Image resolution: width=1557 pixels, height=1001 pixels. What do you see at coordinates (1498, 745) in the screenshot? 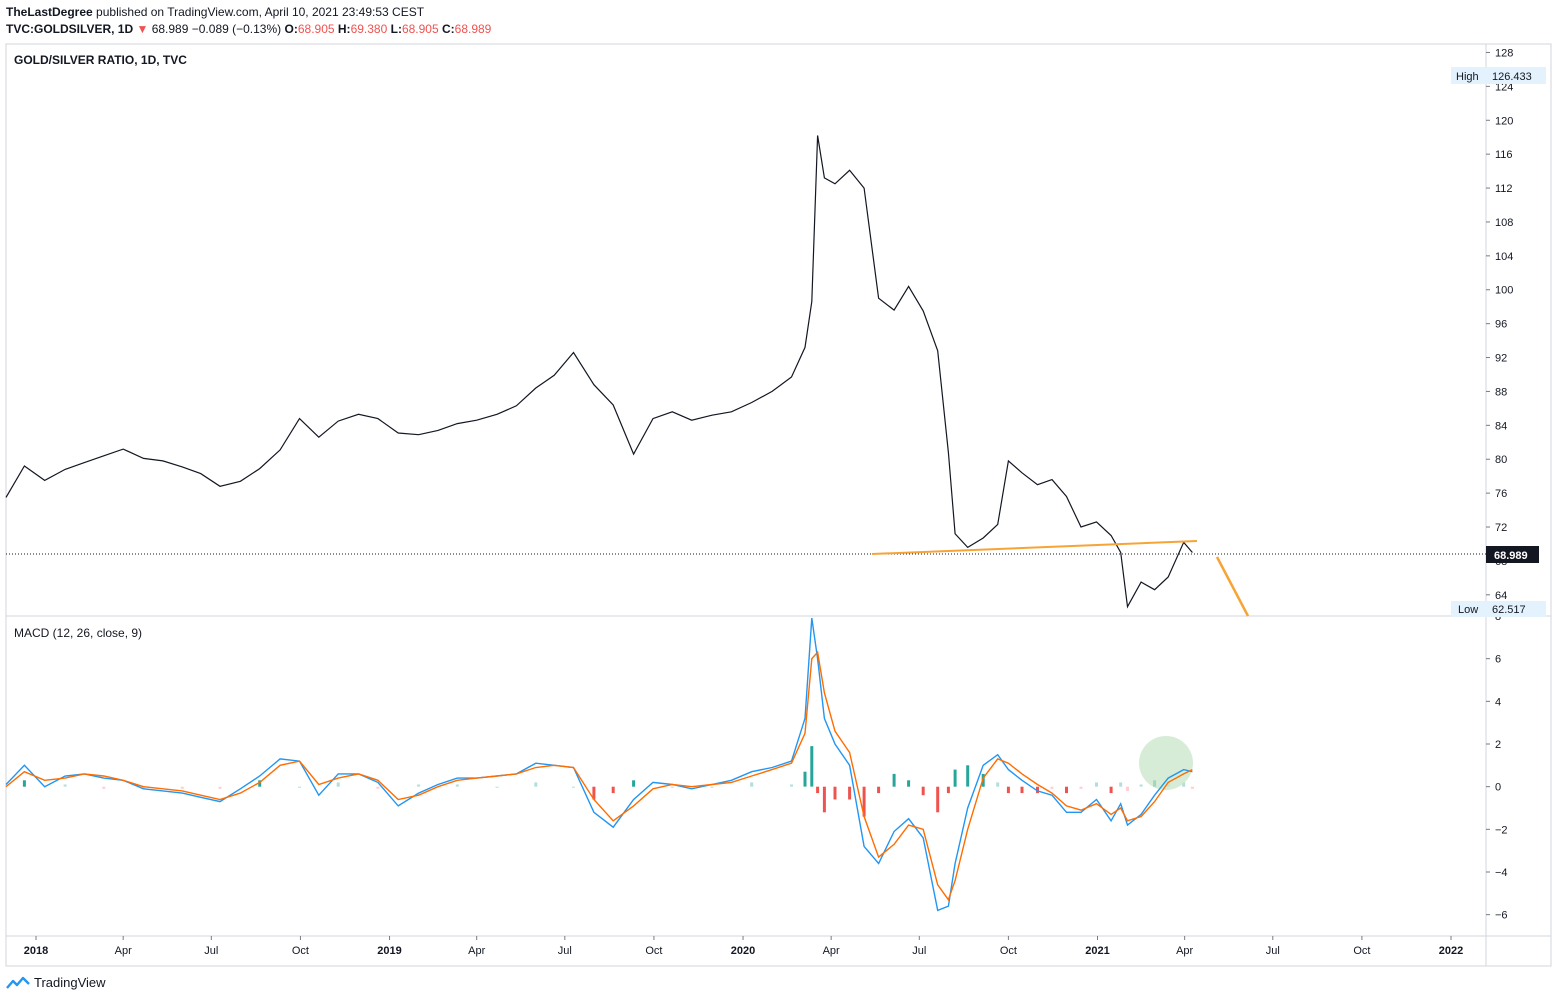
I see `macd-y-tick-label: 2` at bounding box center [1498, 745].